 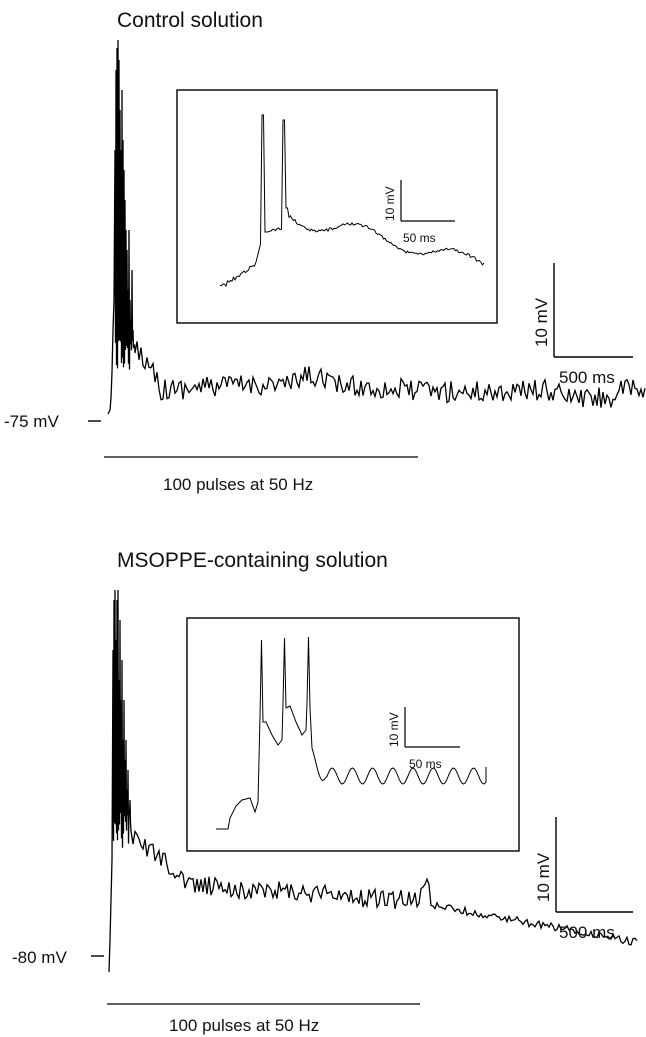 What do you see at coordinates (252, 560) in the screenshot?
I see `panel-title: MSOPPE-containing solution` at bounding box center [252, 560].